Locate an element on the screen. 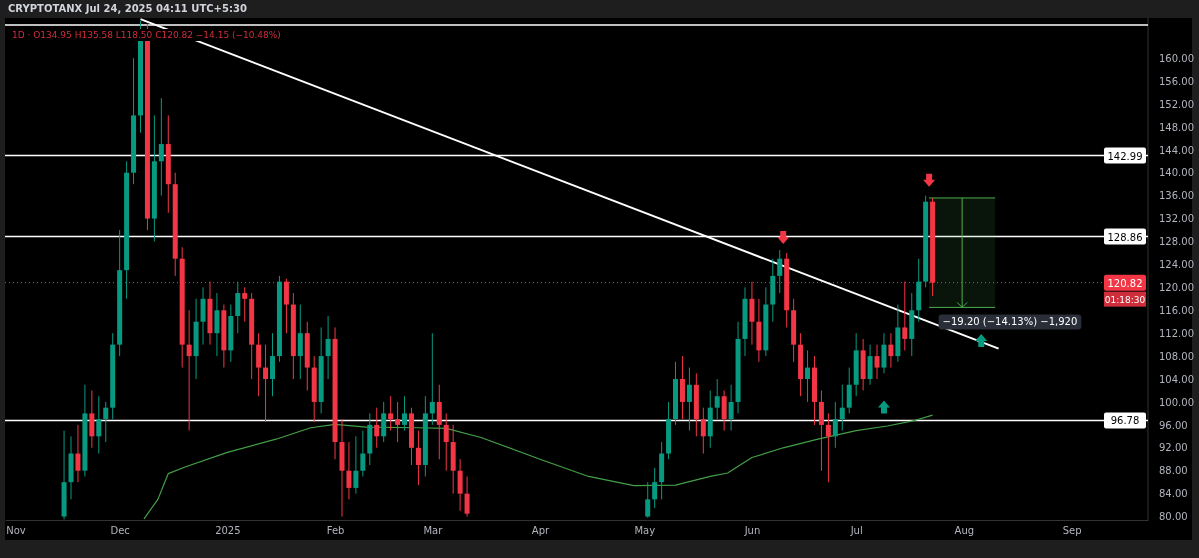 The image size is (1199, 558). chart-title: CRYPTOTANX Jul 24, 2025 04:11 UTC+5:30 is located at coordinates (127, 8).